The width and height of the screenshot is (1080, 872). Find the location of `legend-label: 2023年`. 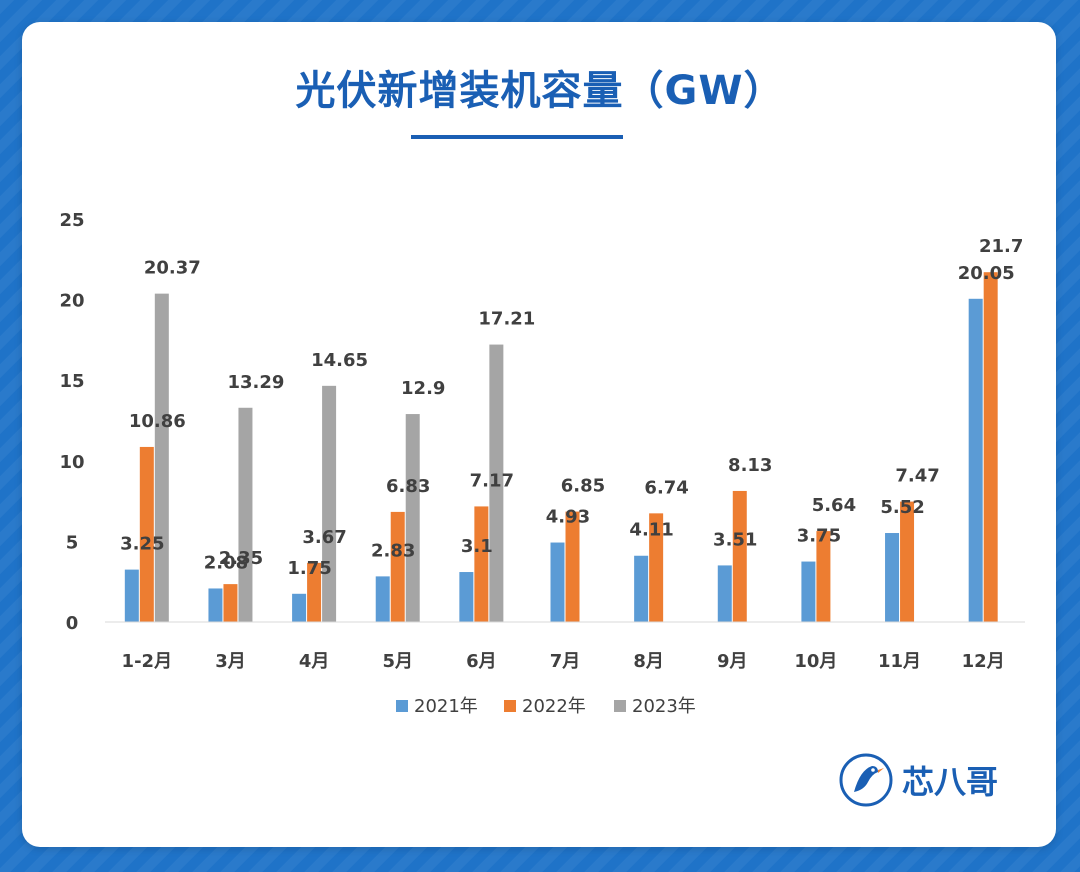

legend-label: 2023年 is located at coordinates (664, 706).